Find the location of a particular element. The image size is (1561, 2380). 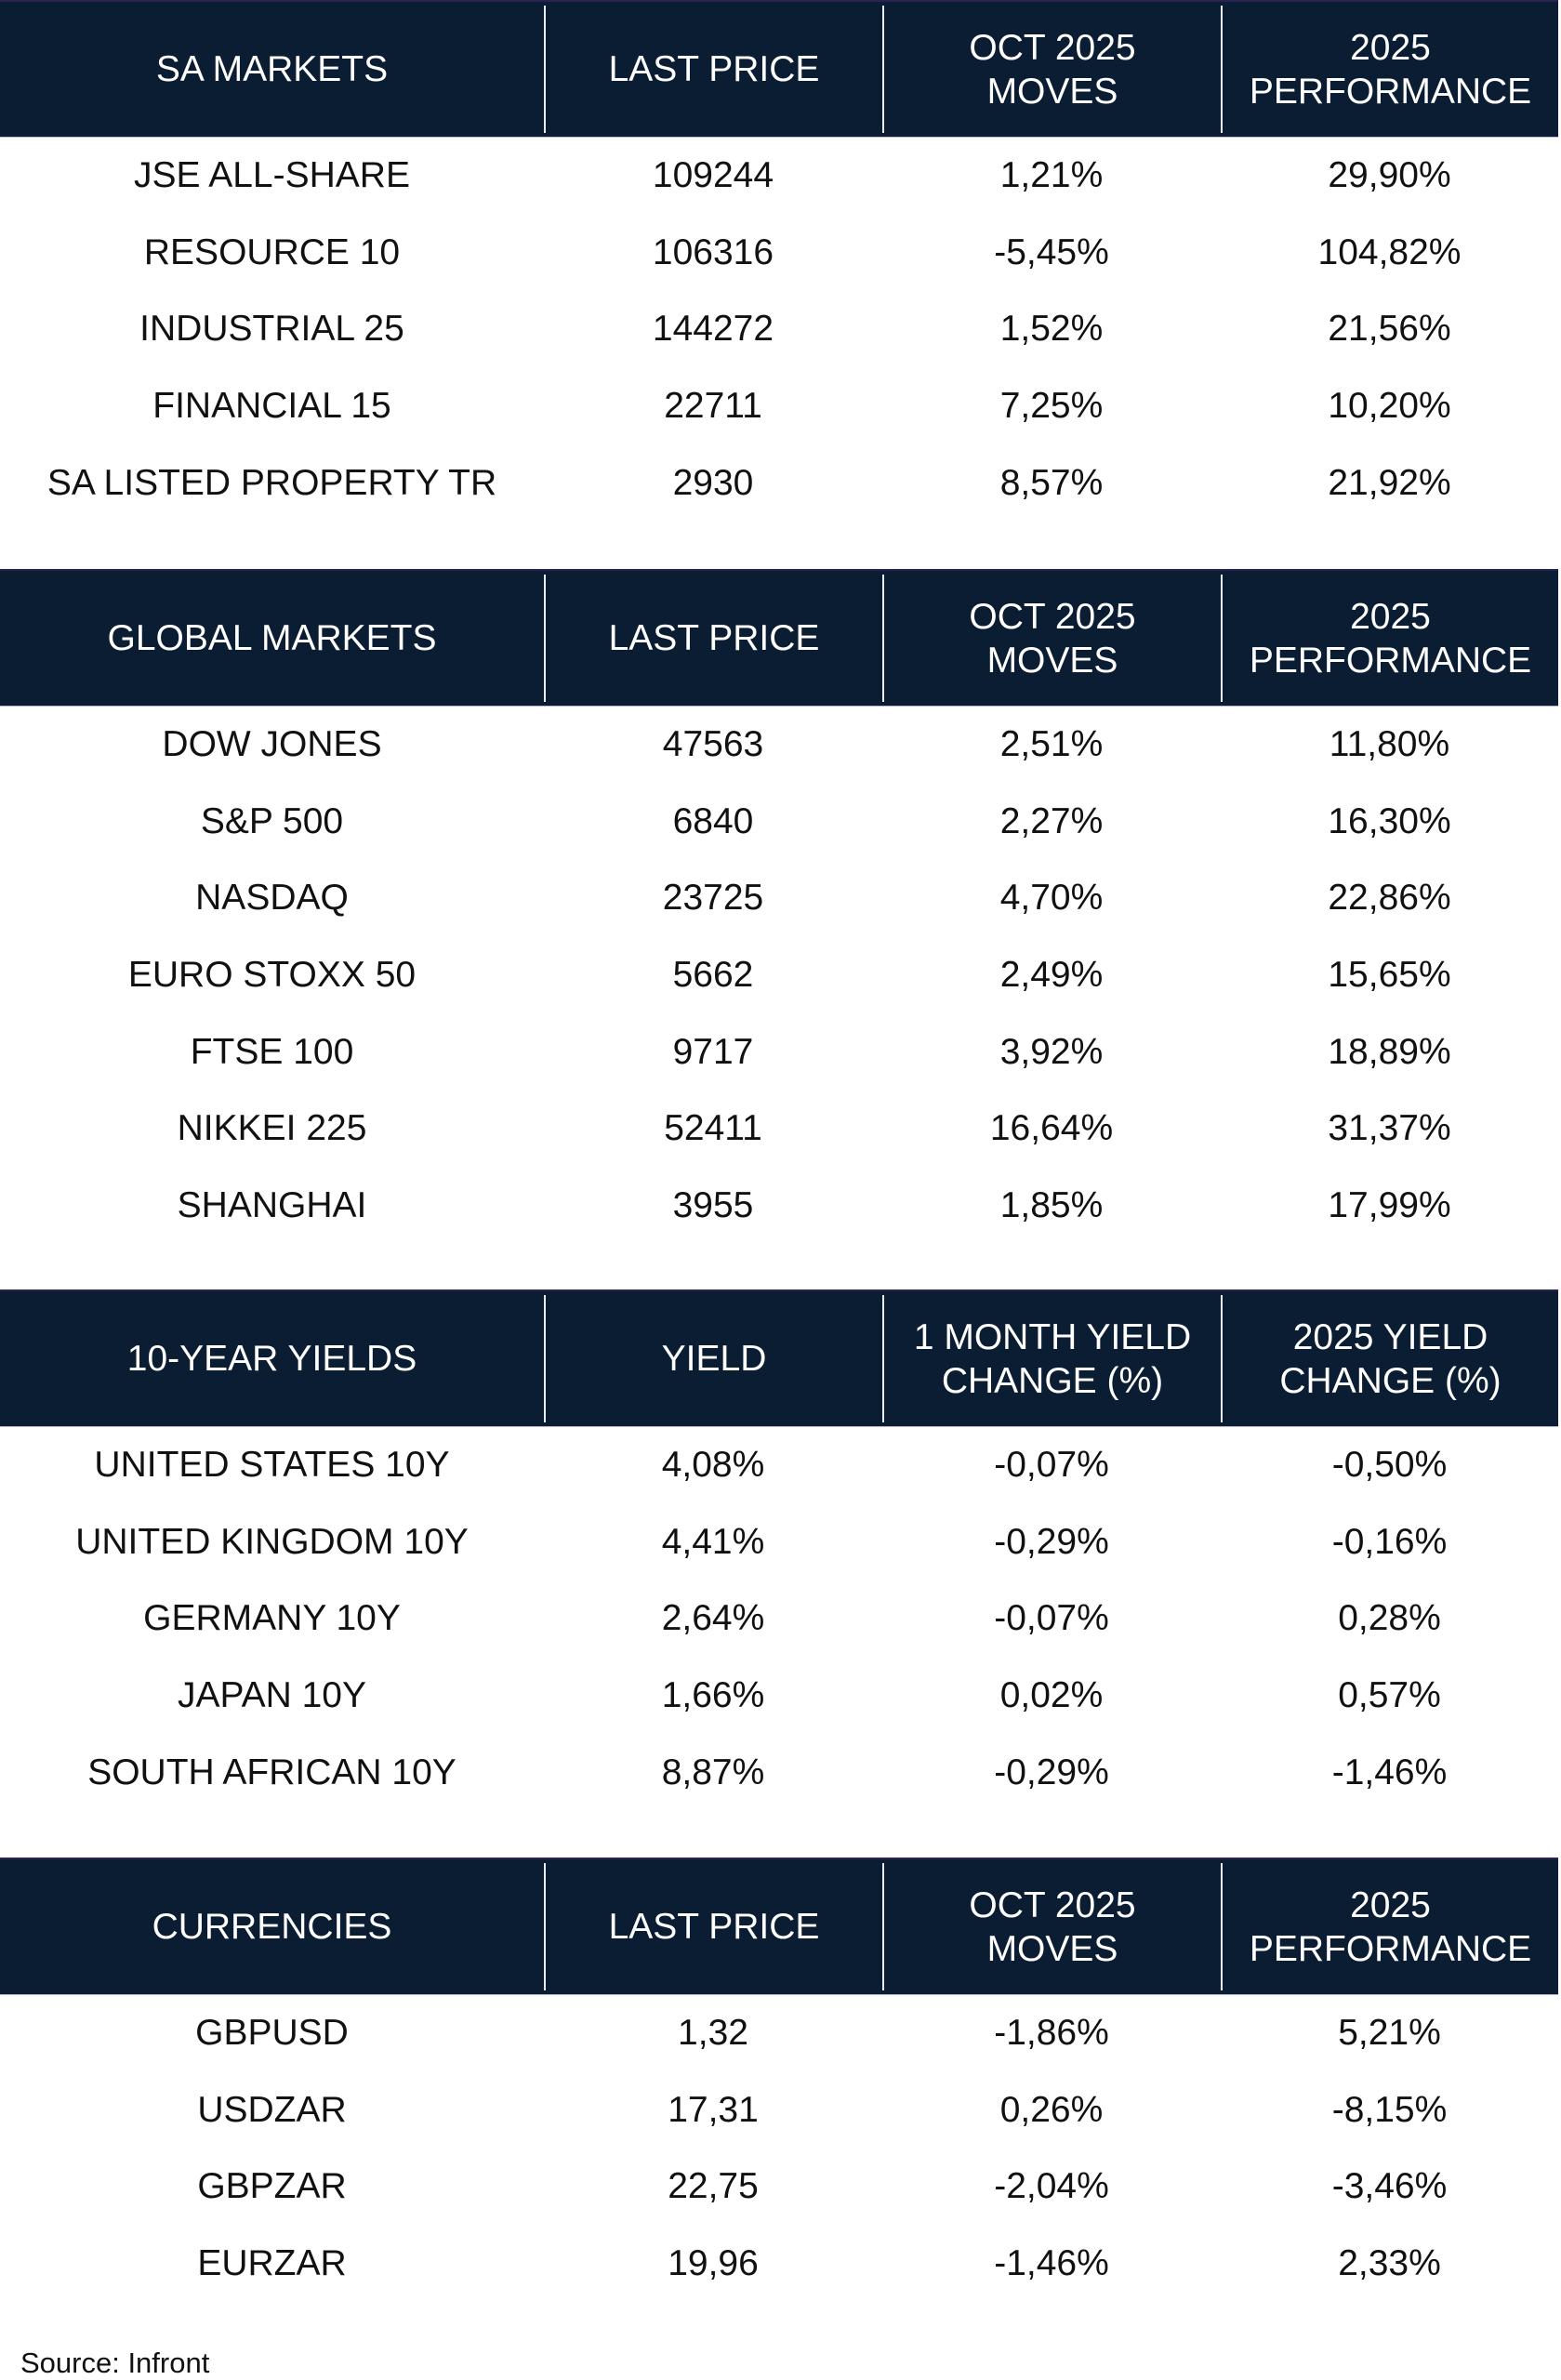

row-value: -5,45% is located at coordinates (1051, 251).